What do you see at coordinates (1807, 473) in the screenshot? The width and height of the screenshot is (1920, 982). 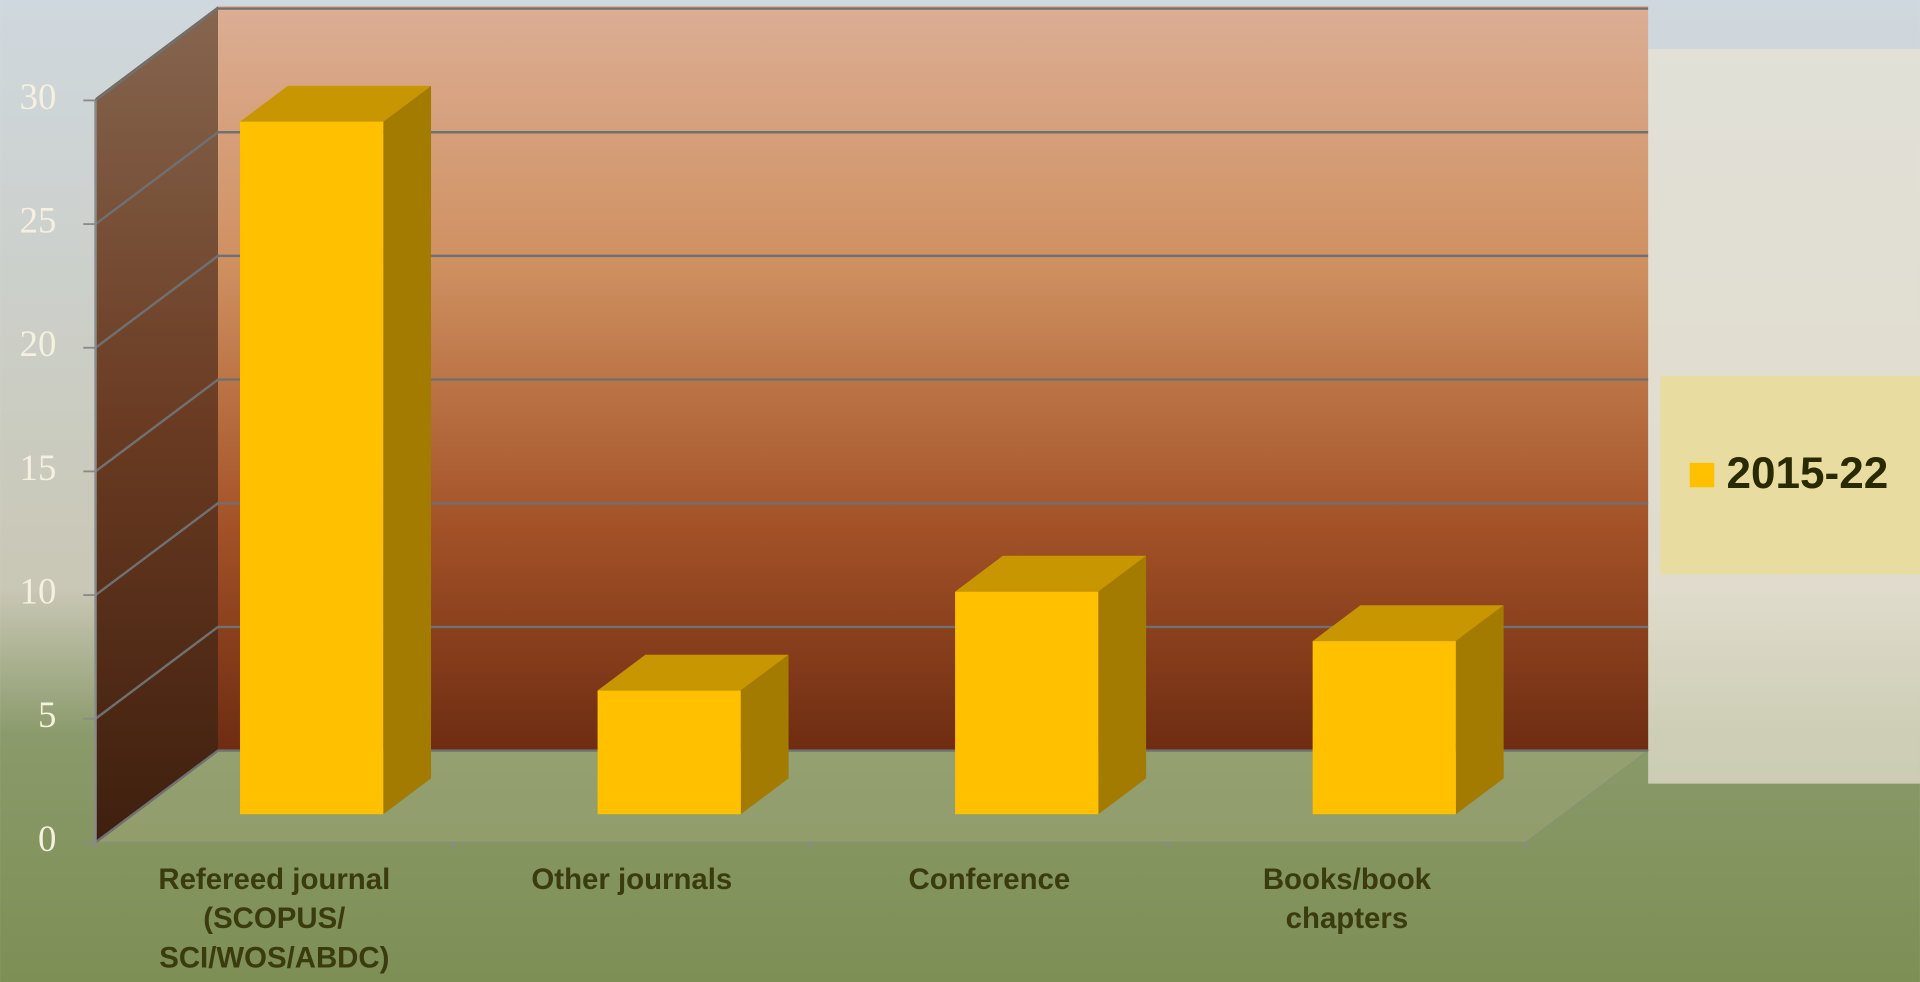 I see `legend-label: 2015-22` at bounding box center [1807, 473].